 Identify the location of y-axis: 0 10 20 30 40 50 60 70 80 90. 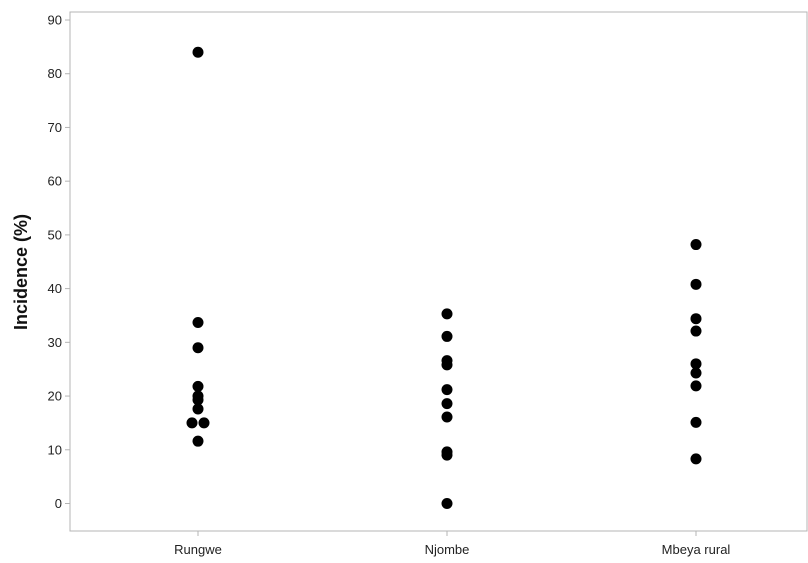
(59, 262).